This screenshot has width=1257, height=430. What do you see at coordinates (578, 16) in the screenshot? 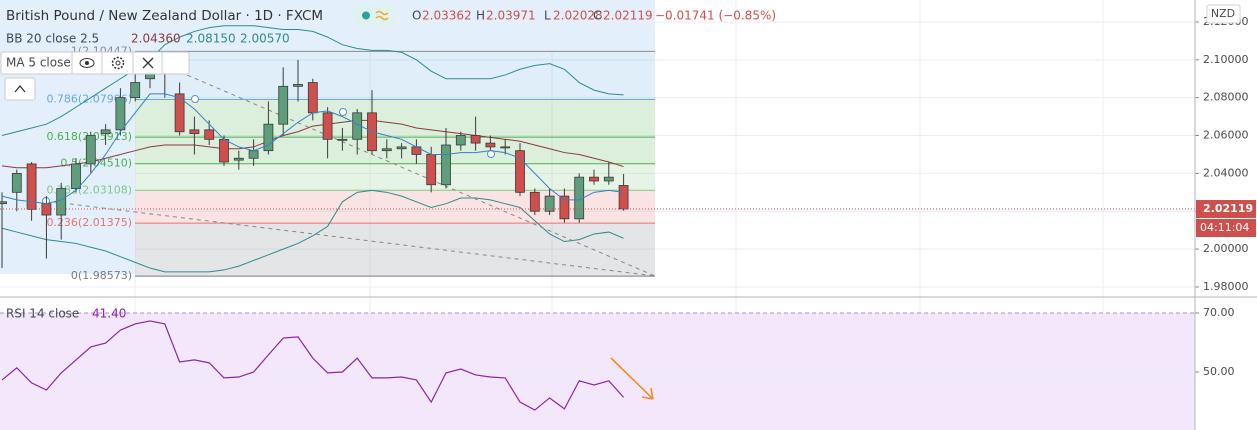
I see `ohlc-value: 2.02028` at bounding box center [578, 16].